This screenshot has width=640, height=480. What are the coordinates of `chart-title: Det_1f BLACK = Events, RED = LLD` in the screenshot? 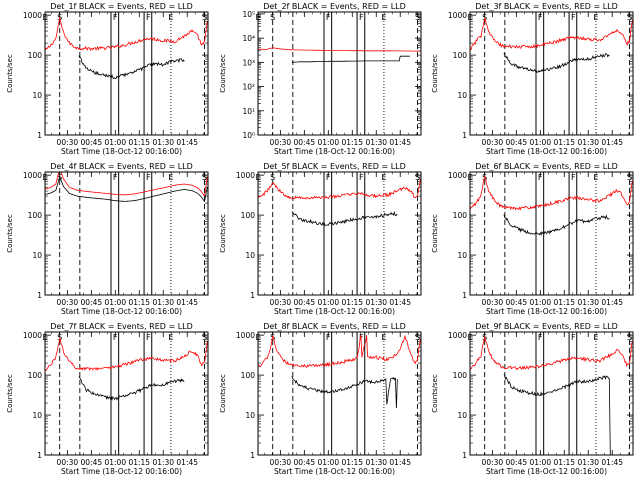 It's located at (121, 6).